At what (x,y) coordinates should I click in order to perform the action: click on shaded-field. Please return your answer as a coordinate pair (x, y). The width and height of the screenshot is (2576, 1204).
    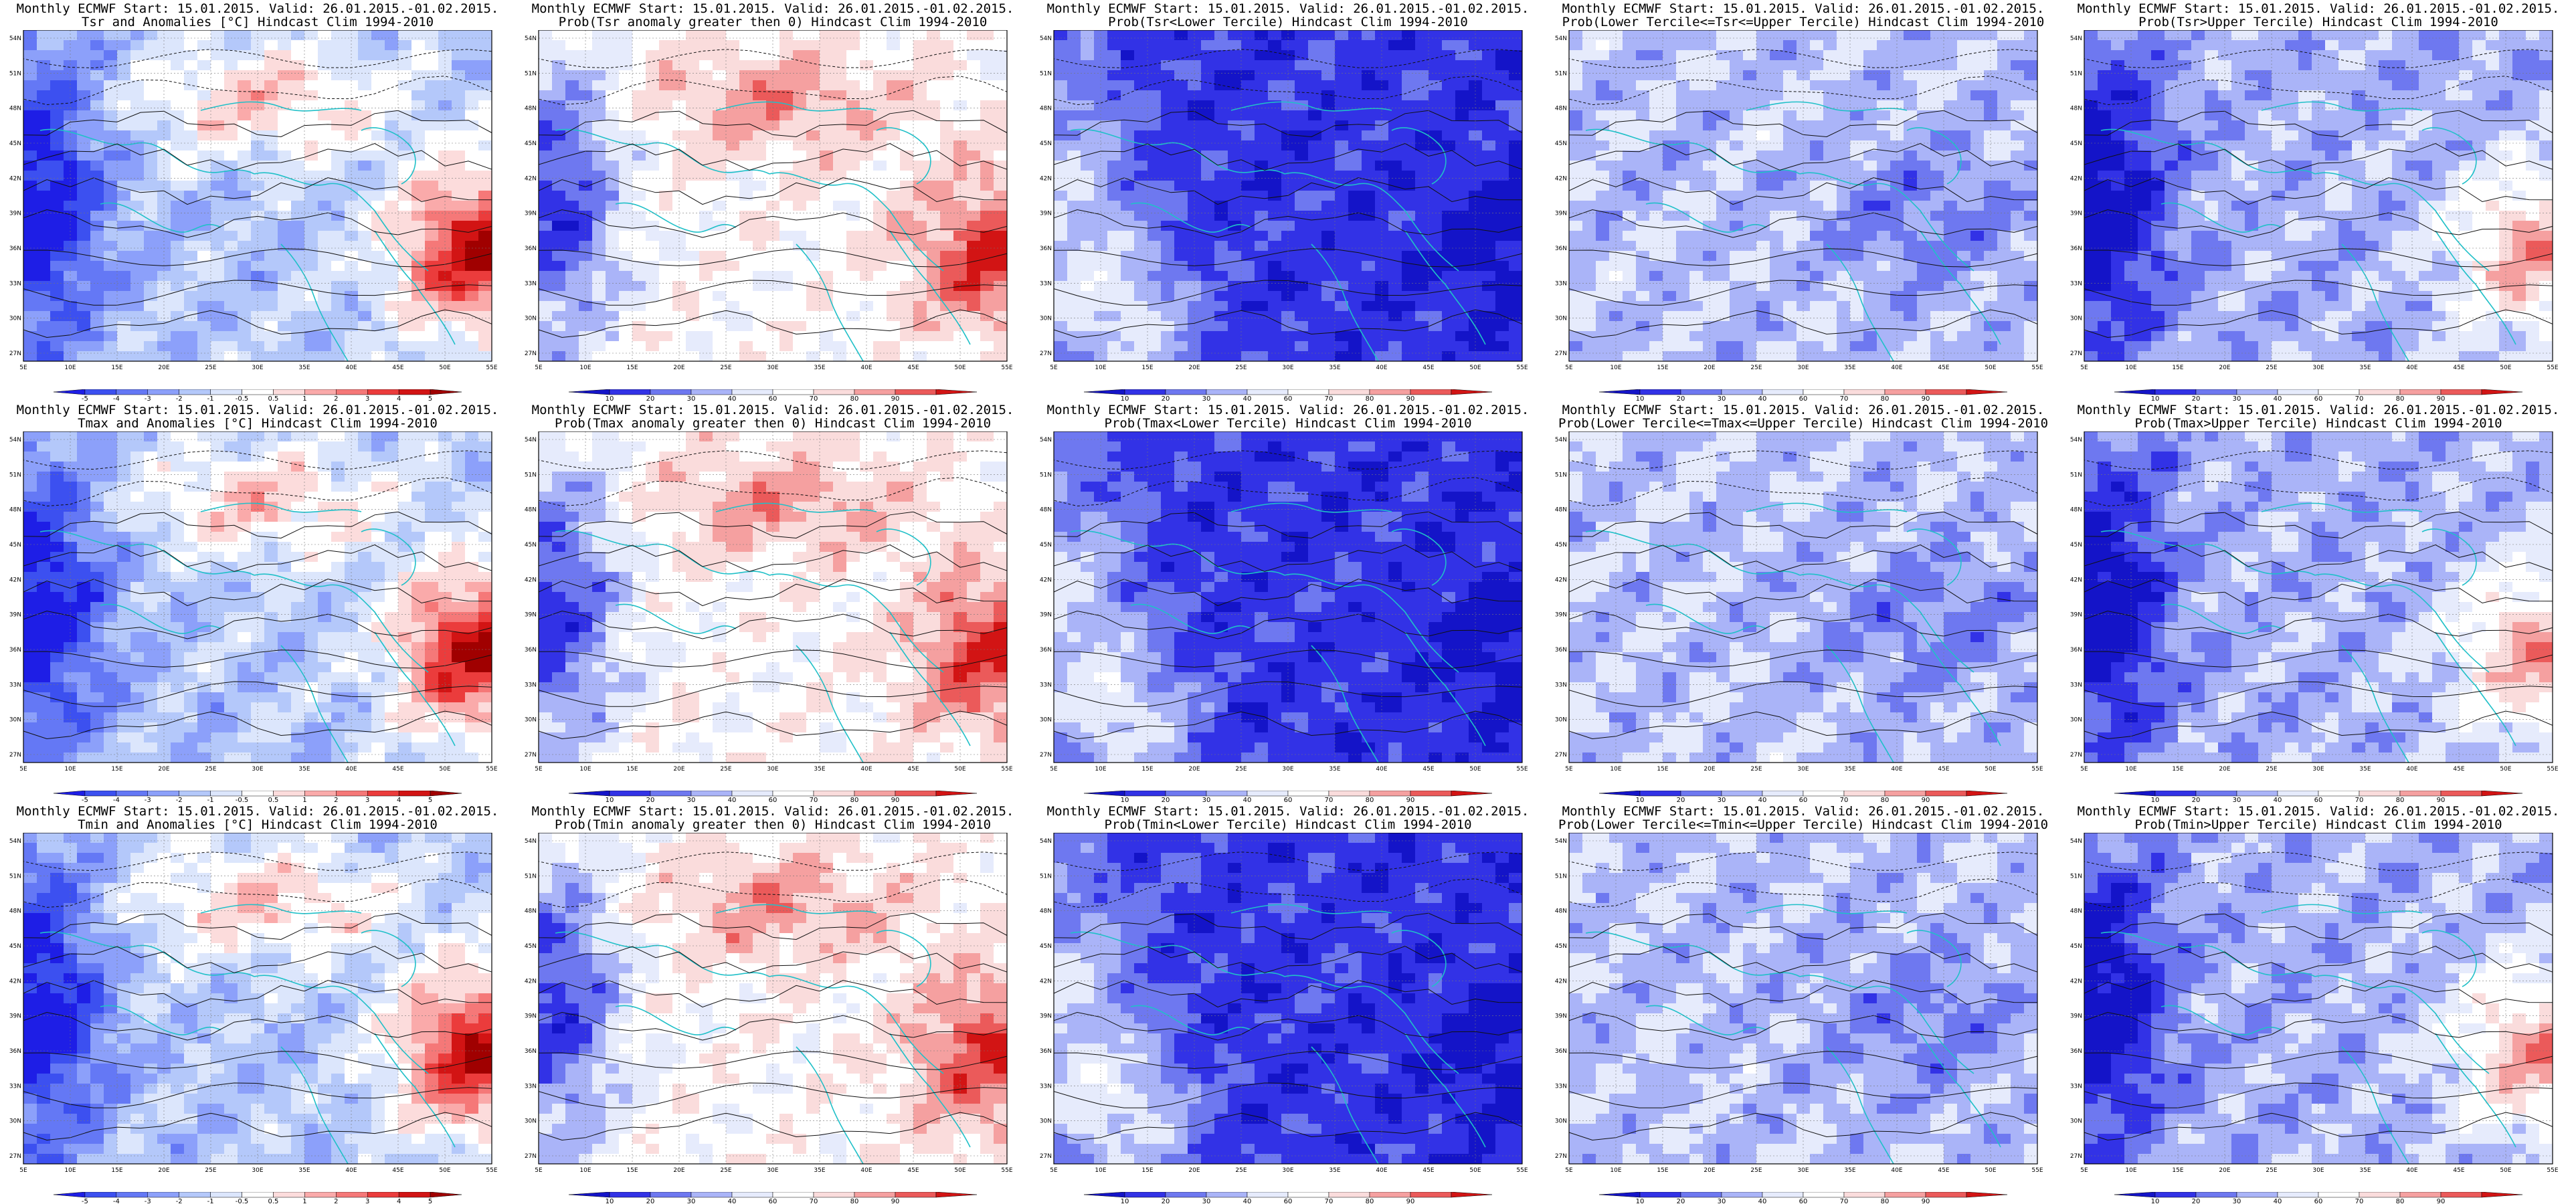
    Looking at the image, I should click on (1288, 196).